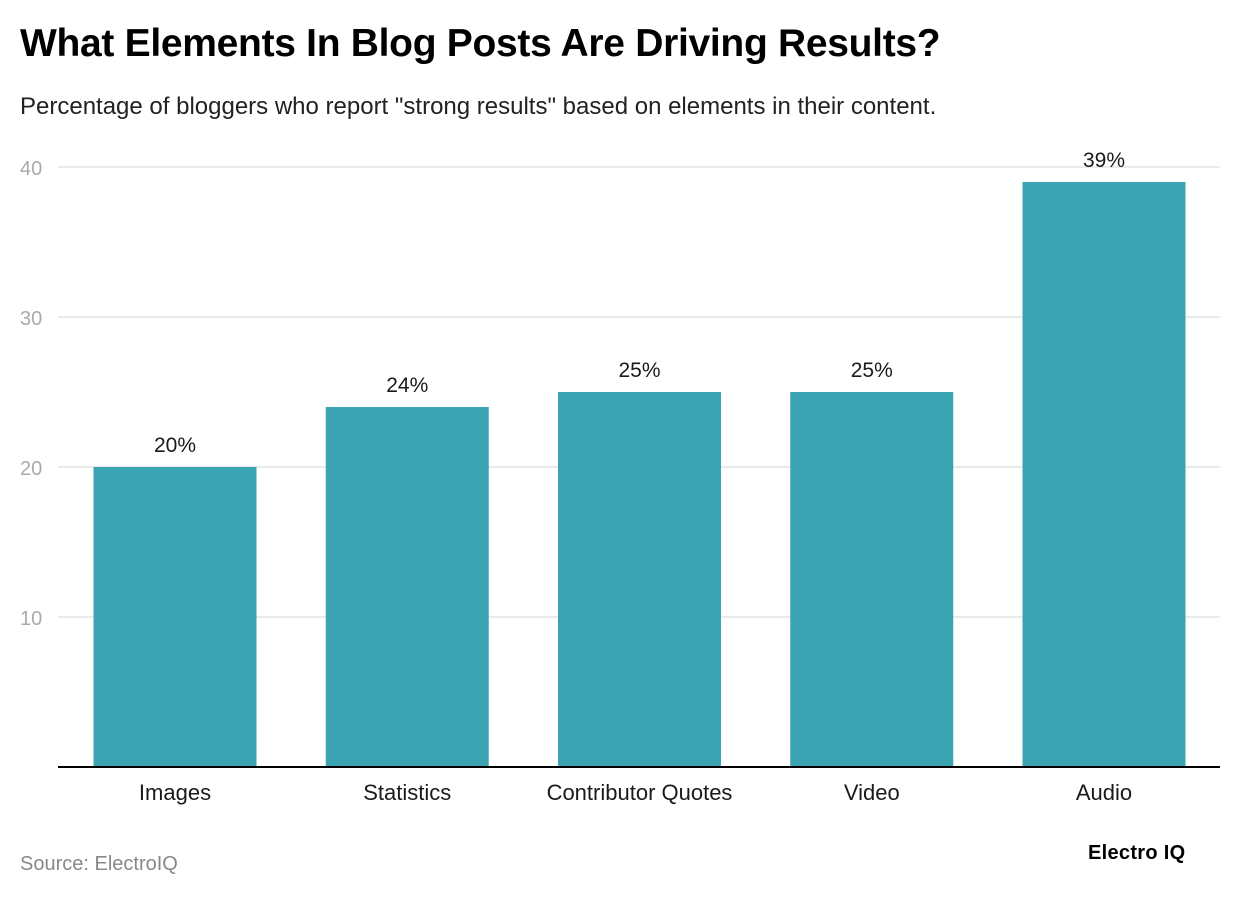  Describe the element at coordinates (1104, 160) in the screenshot. I see `value-label: 39%` at that location.